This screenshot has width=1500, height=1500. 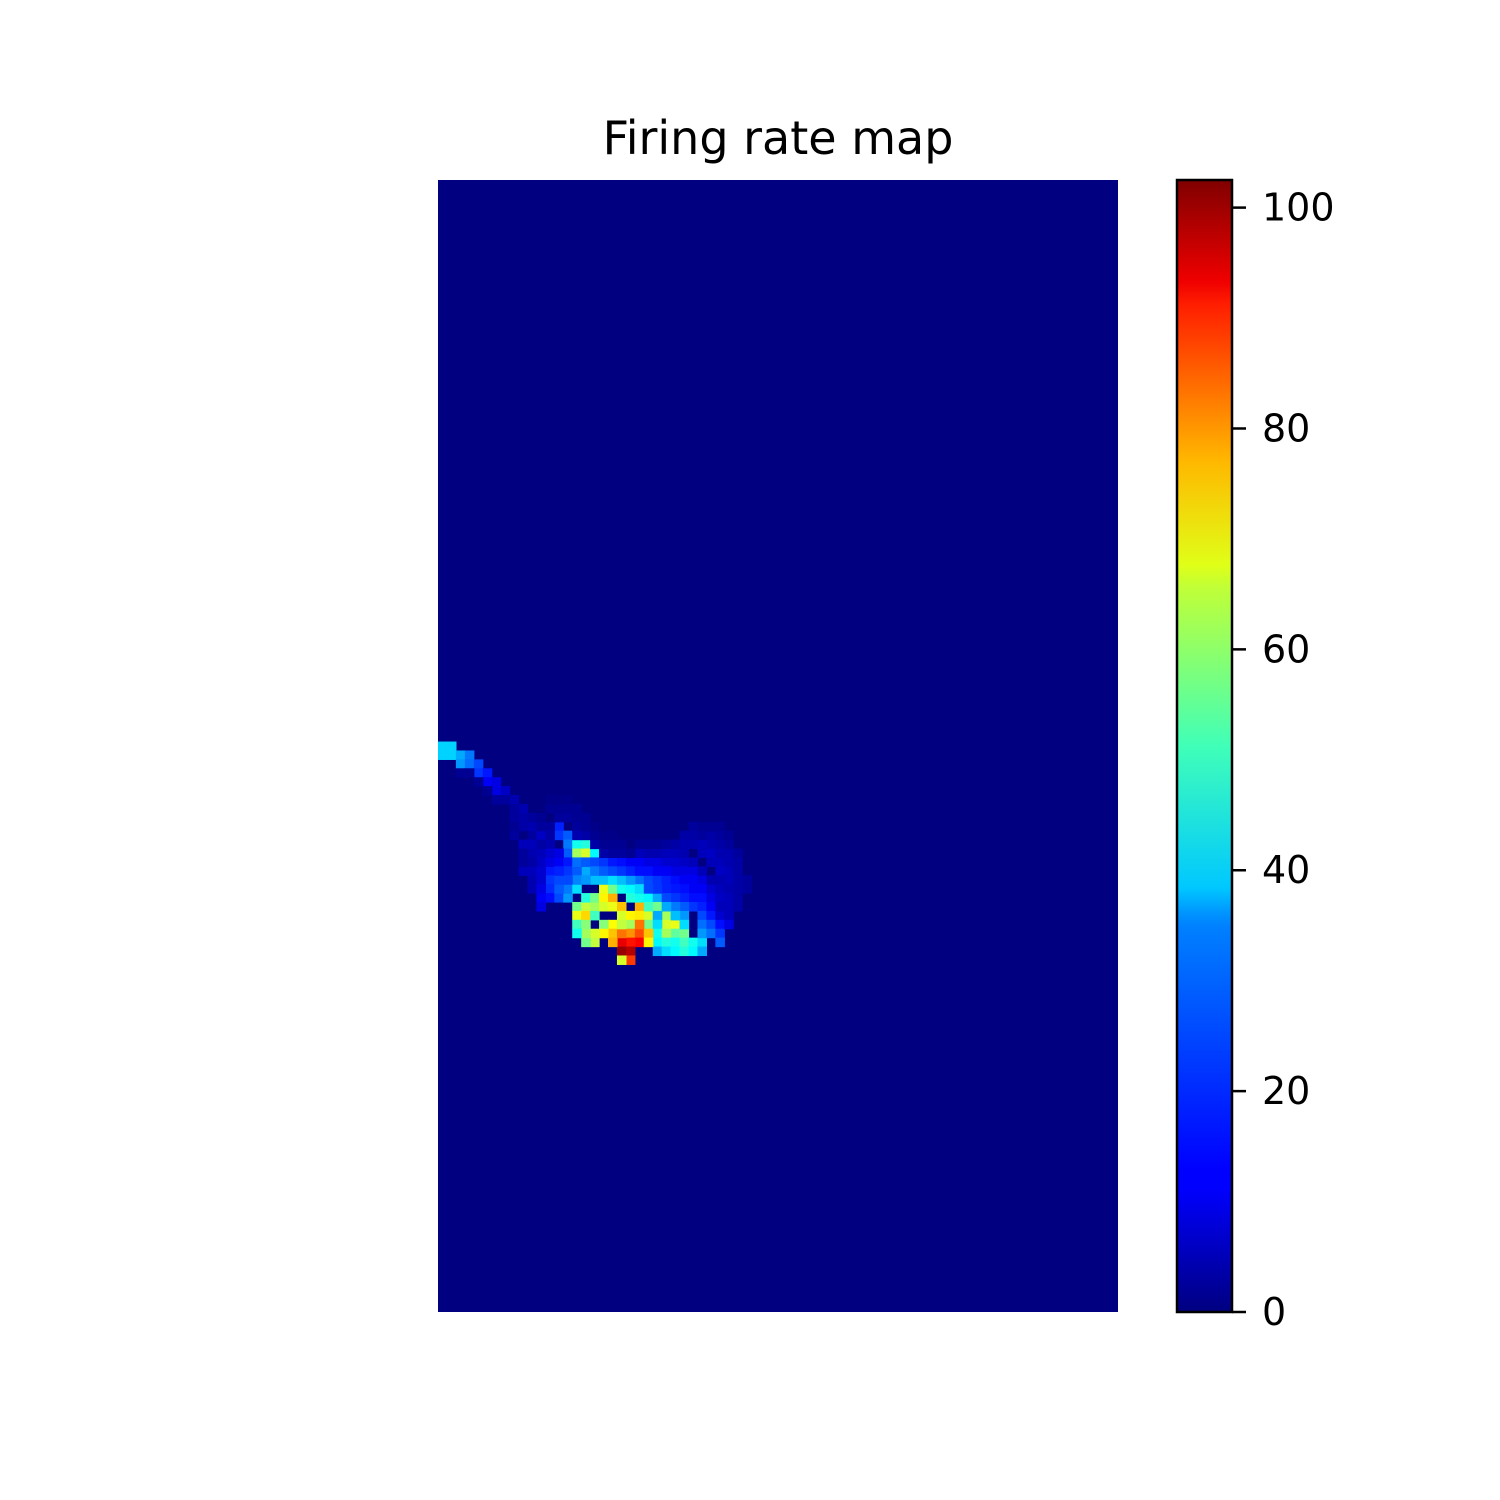 I want to click on chart-title: Firing rate map, so click(x=778, y=138).